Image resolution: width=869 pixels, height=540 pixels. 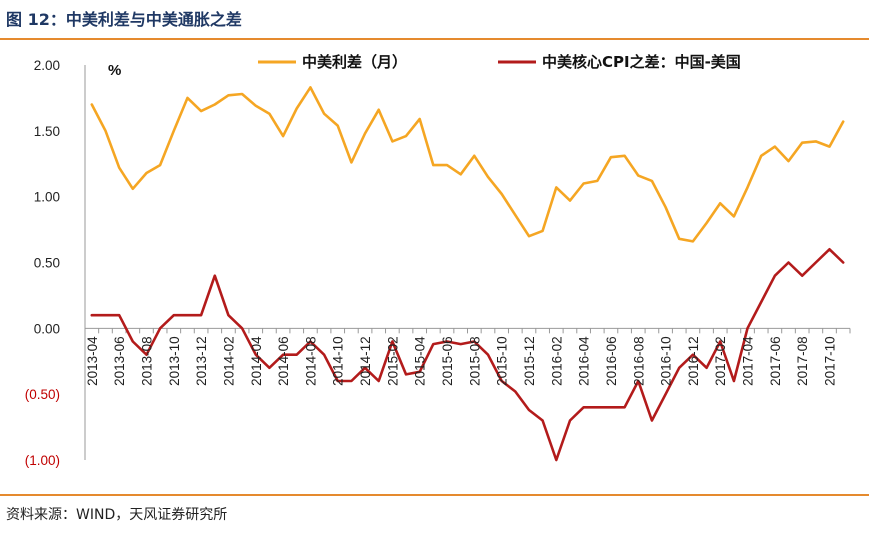 What do you see at coordinates (434, 495) in the screenshot?
I see `bottom-rule` at bounding box center [434, 495].